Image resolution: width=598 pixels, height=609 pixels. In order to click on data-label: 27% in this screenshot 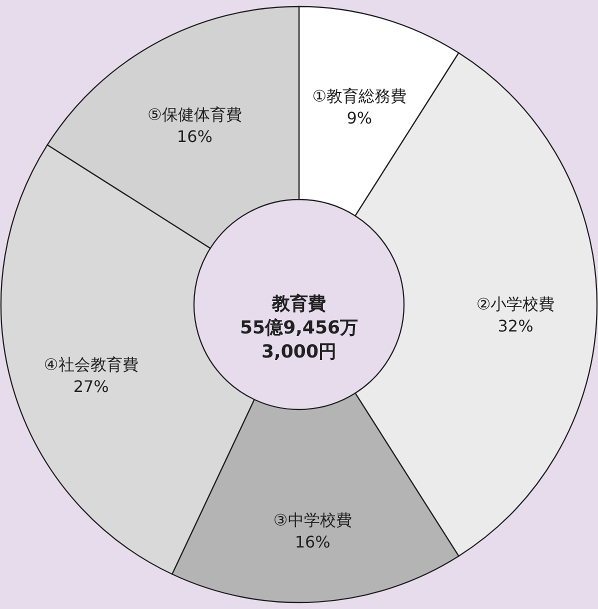, I will do `click(91, 386)`.